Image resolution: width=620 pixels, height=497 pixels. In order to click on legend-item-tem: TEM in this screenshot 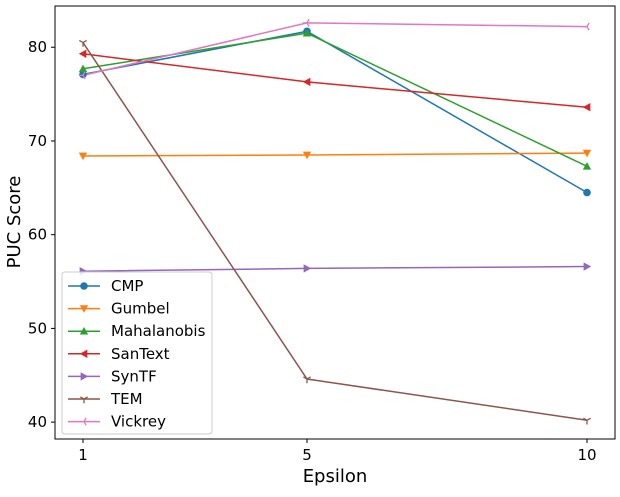, I will do `click(105, 399)`.